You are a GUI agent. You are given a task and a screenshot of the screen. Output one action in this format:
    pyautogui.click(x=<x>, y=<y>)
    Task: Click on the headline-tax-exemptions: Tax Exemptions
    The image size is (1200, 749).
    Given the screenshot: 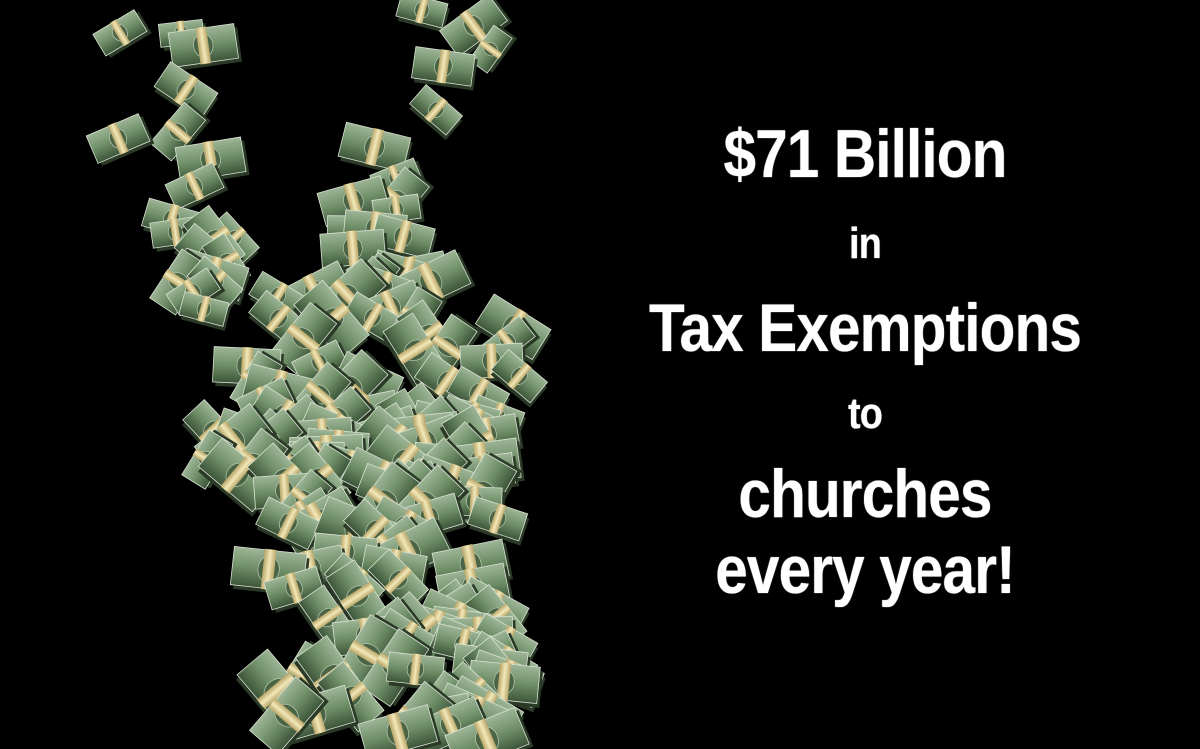 What is the action you would take?
    pyautogui.click(x=865, y=328)
    